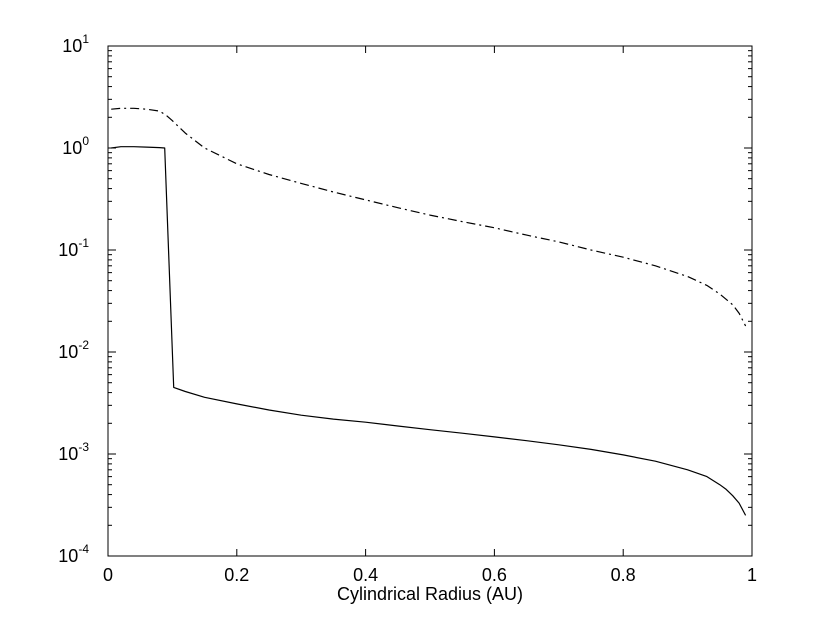 This screenshot has width=830, height=624. I want to click on x-tick-label: 0.6, so click(494, 575).